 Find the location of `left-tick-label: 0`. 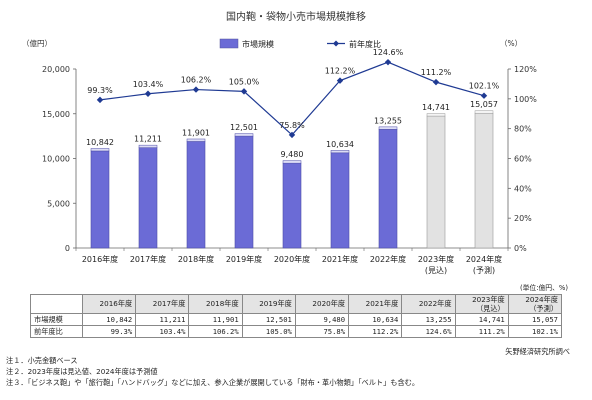

left-tick-label: 0 is located at coordinates (67, 248).